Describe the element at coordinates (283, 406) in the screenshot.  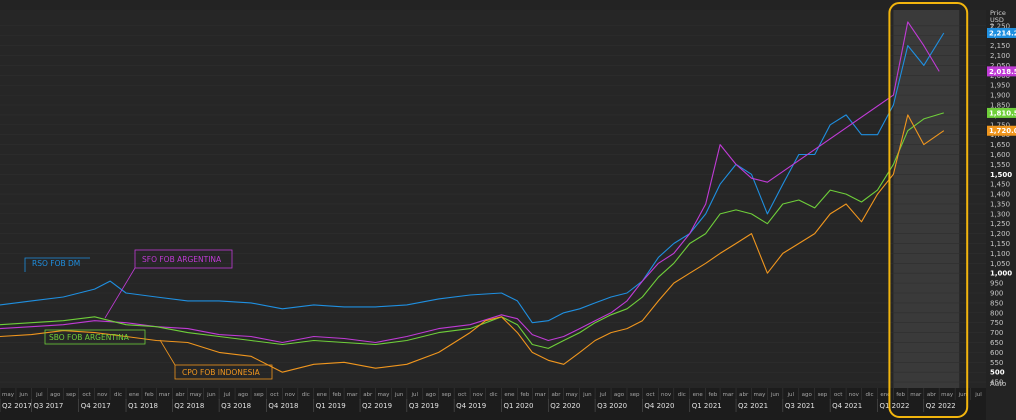
I see `x-quarter-label: Q4 2018` at that location.